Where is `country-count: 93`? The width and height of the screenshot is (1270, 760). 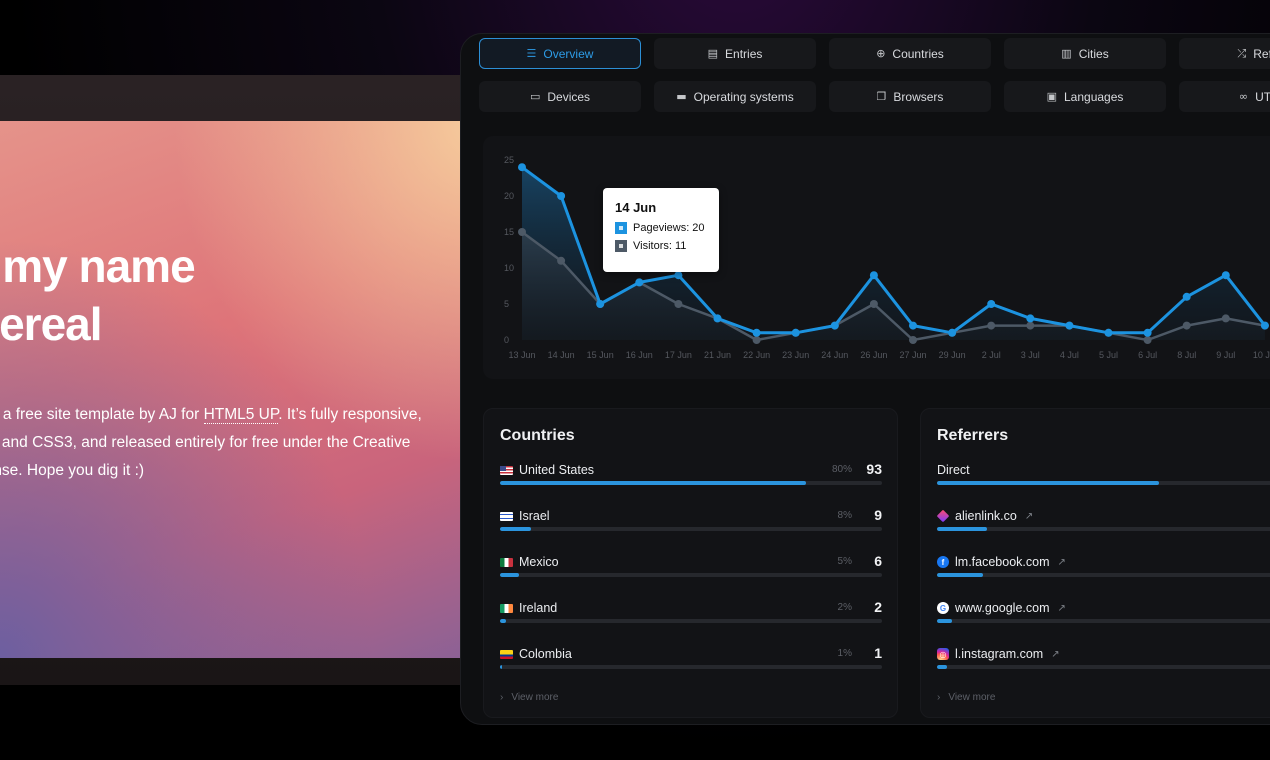 country-count: 93 is located at coordinates (874, 469).